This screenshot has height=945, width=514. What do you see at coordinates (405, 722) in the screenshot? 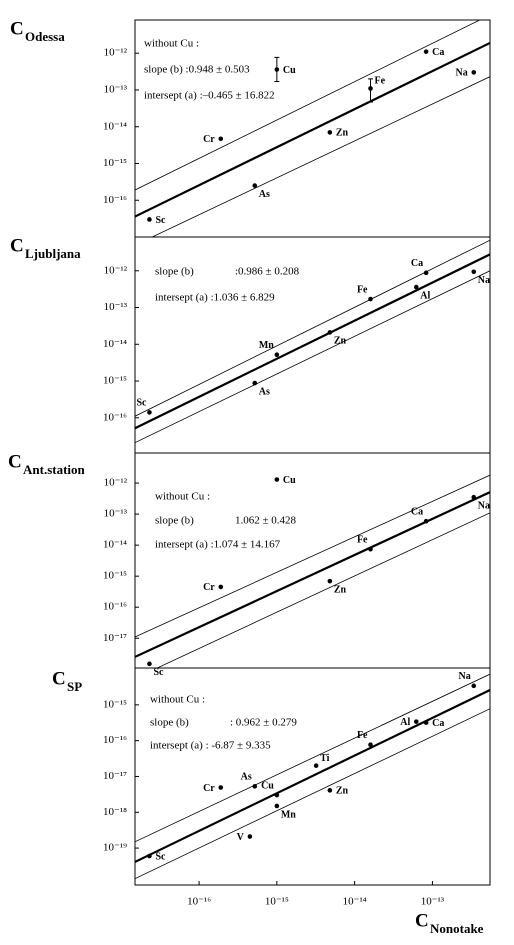
I see `point-label: Al` at bounding box center [405, 722].